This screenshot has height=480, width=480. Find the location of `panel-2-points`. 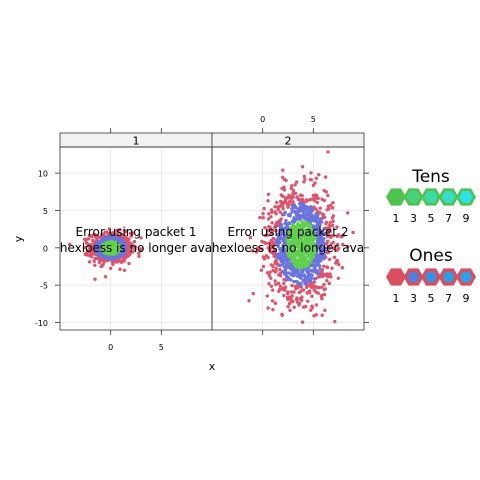

panel-2-points is located at coordinates (301, 237).